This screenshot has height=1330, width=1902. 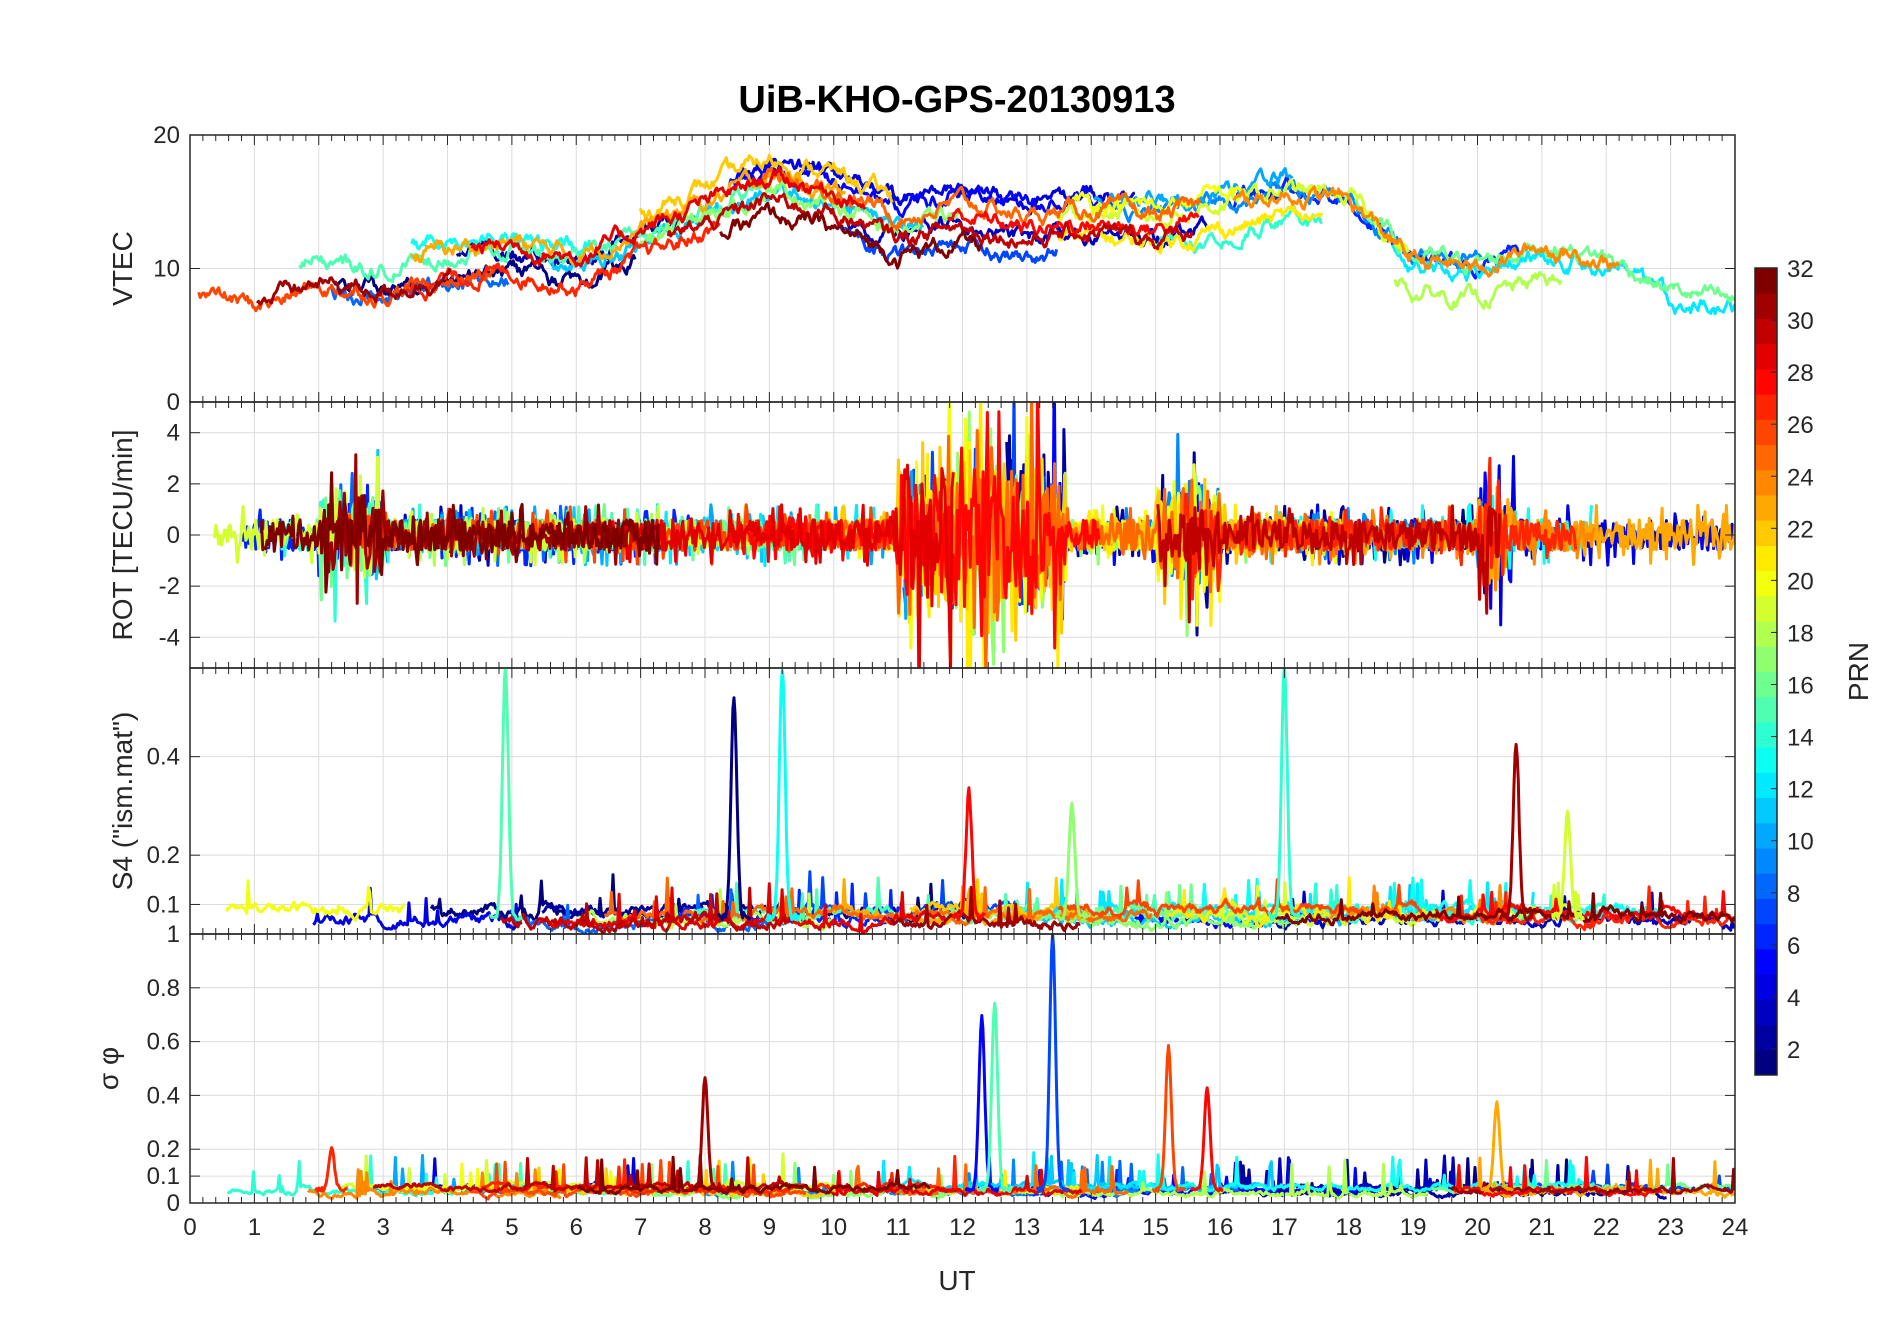 I want to click on x-tick-label: 6, so click(x=576, y=1227).